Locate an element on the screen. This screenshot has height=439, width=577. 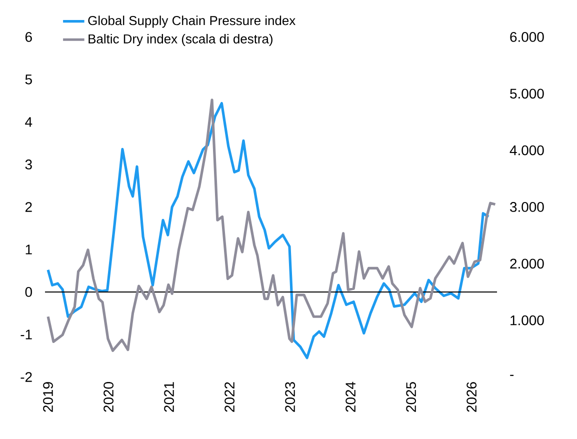
y2-tick-label: 2.000 is located at coordinates (527, 263).